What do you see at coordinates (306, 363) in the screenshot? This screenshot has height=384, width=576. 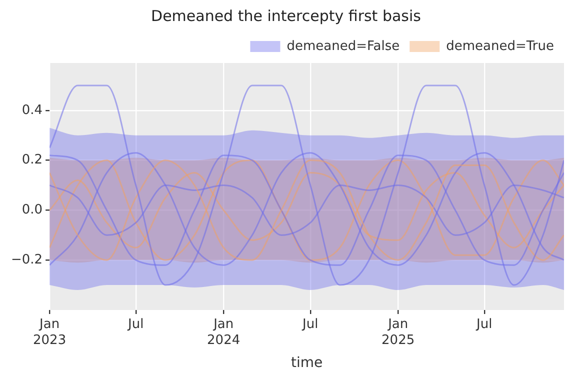 I see `x-axis-title: time` at bounding box center [306, 363].